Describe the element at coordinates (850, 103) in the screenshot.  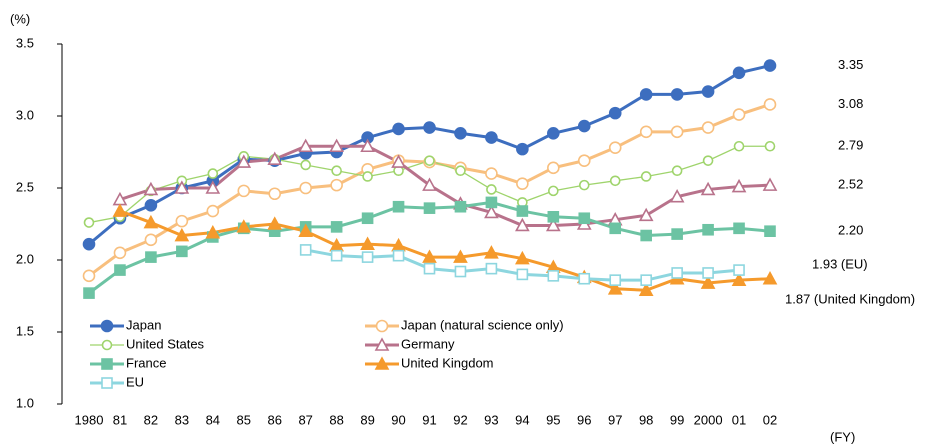
I see `value-label: 3.08` at that location.